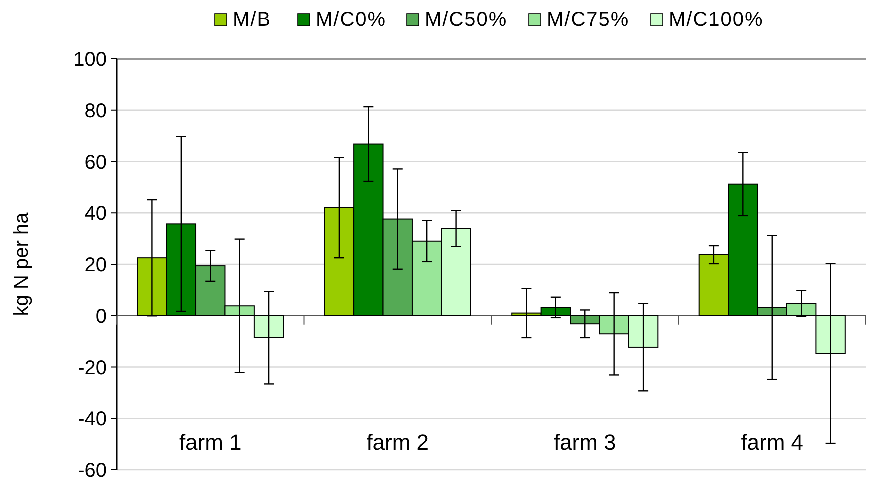  Describe the element at coordinates (92, 419) in the screenshot. I see `y-tick-label: -40` at that location.